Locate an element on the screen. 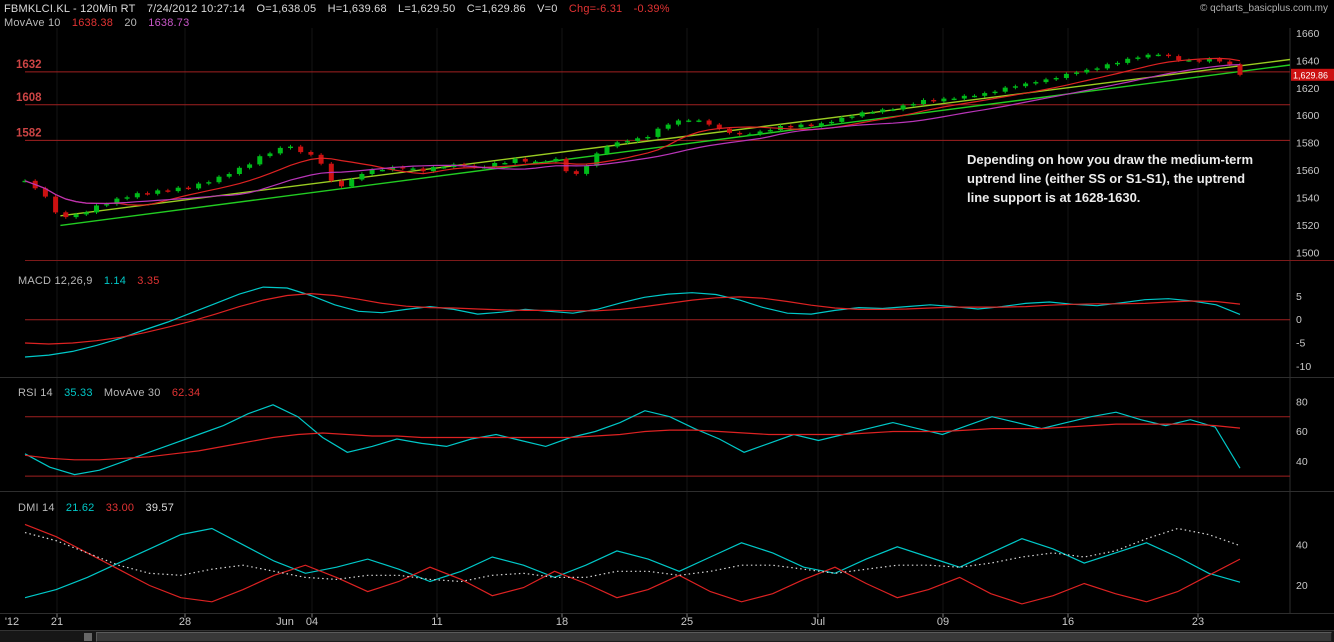  volume-value: V=0 is located at coordinates (547, 9).